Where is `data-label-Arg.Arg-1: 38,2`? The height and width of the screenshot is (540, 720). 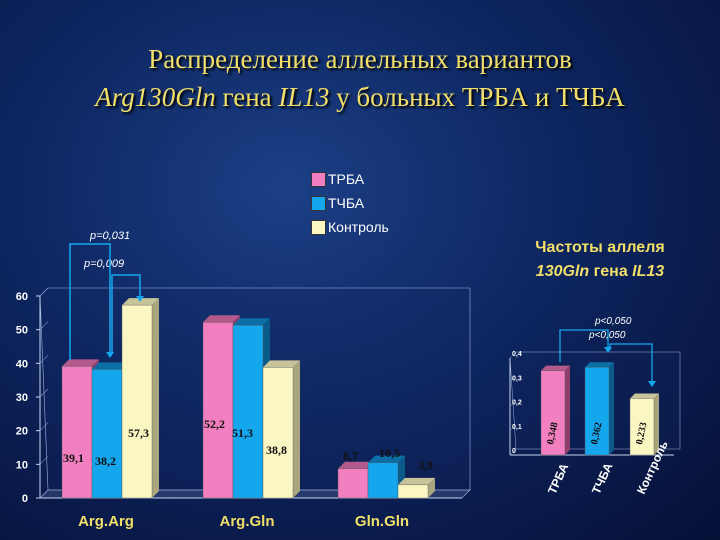 data-label-Arg.Arg-1: 38,2 is located at coordinates (105, 461).